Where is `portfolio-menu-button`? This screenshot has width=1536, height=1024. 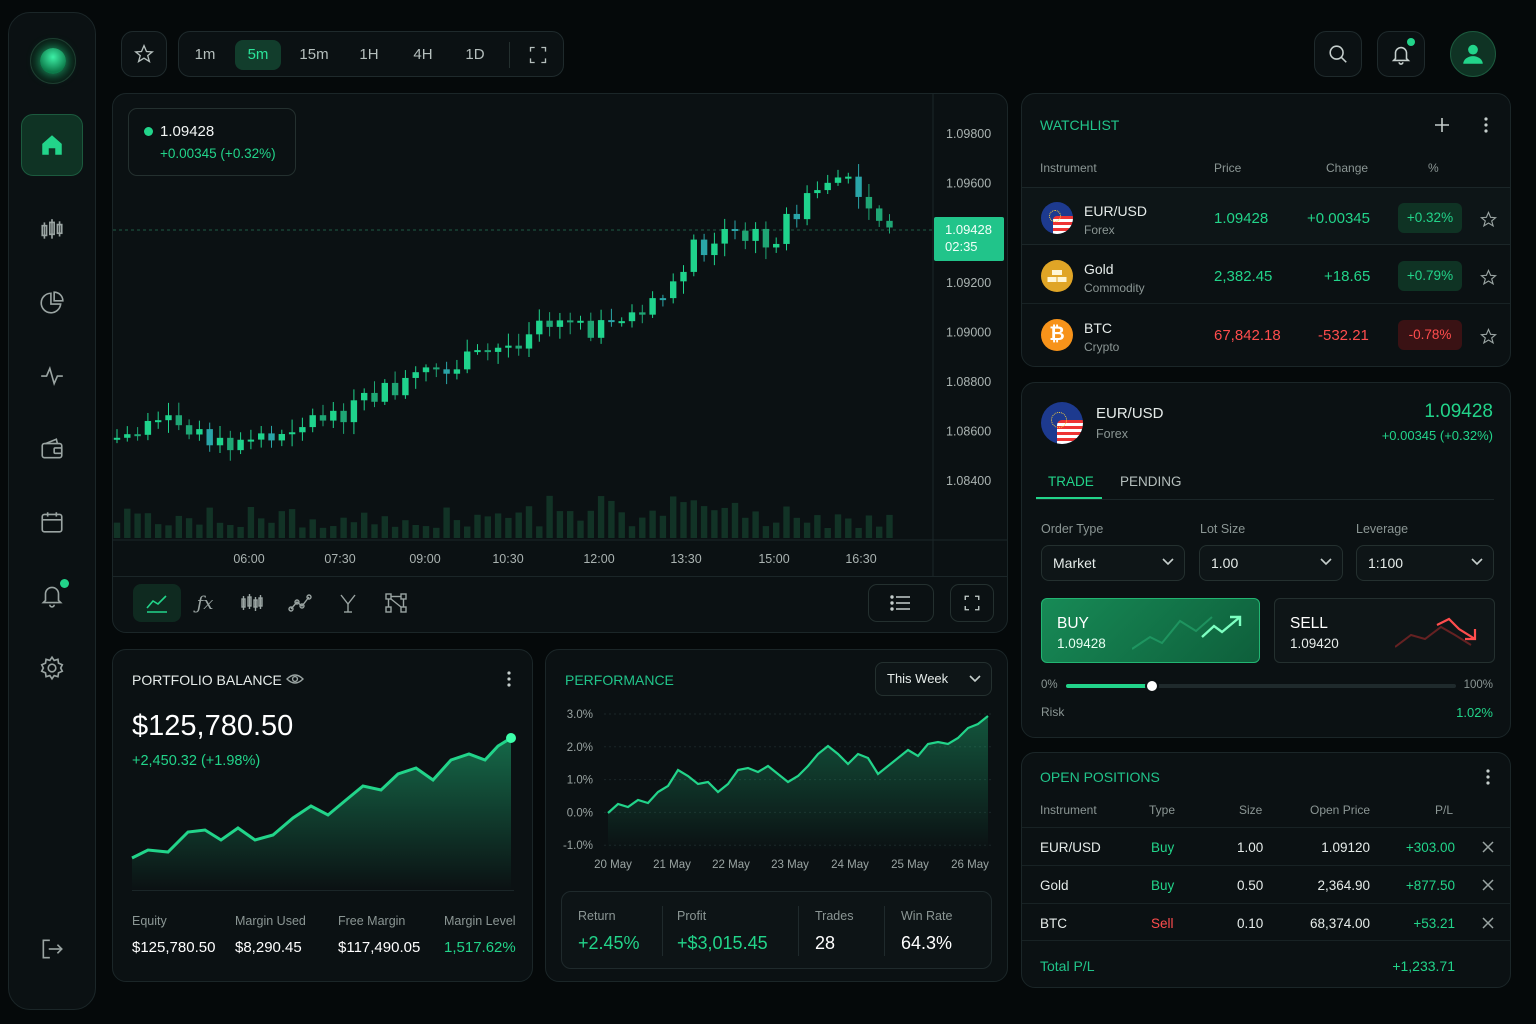
portfolio-menu-button is located at coordinates (509, 679).